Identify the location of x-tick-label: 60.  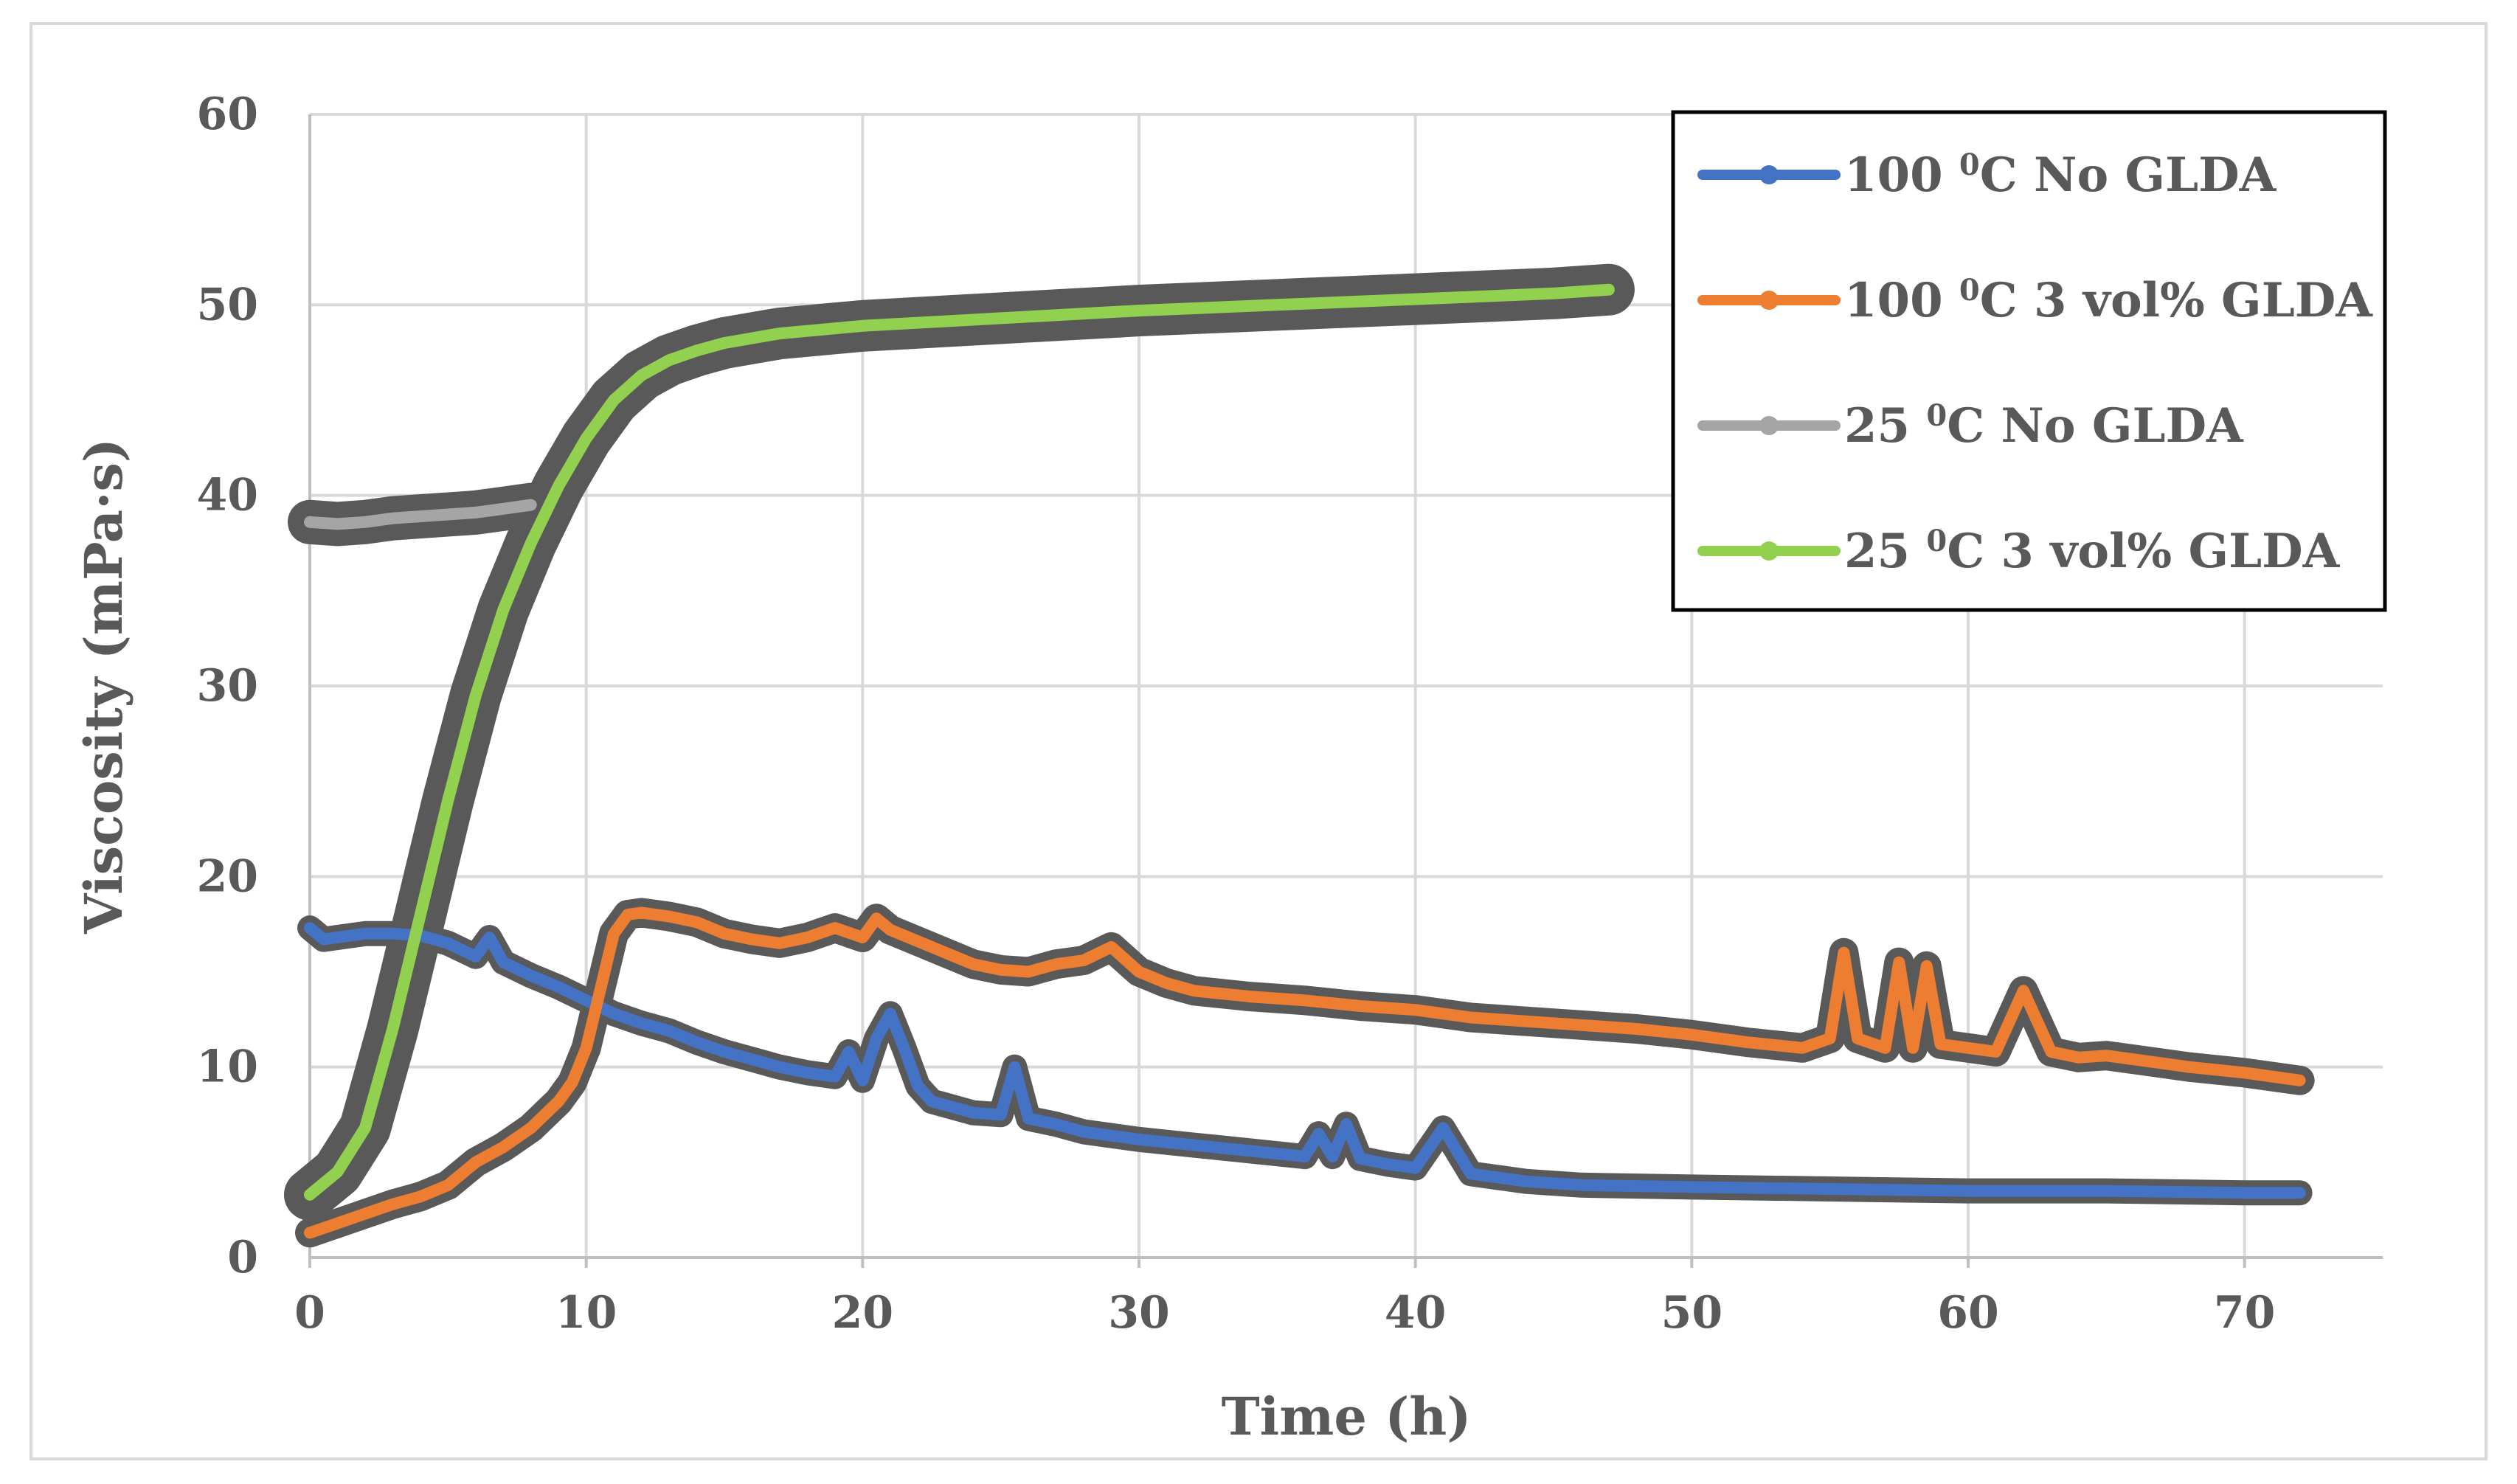
(1968, 1313).